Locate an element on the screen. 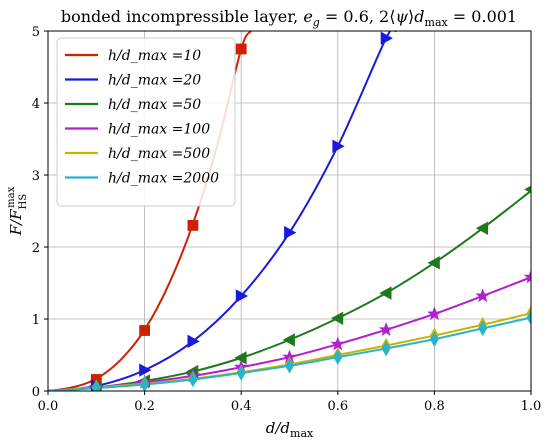 The height and width of the screenshot is (445, 550). title-max-subscript: max is located at coordinates (437, 22).